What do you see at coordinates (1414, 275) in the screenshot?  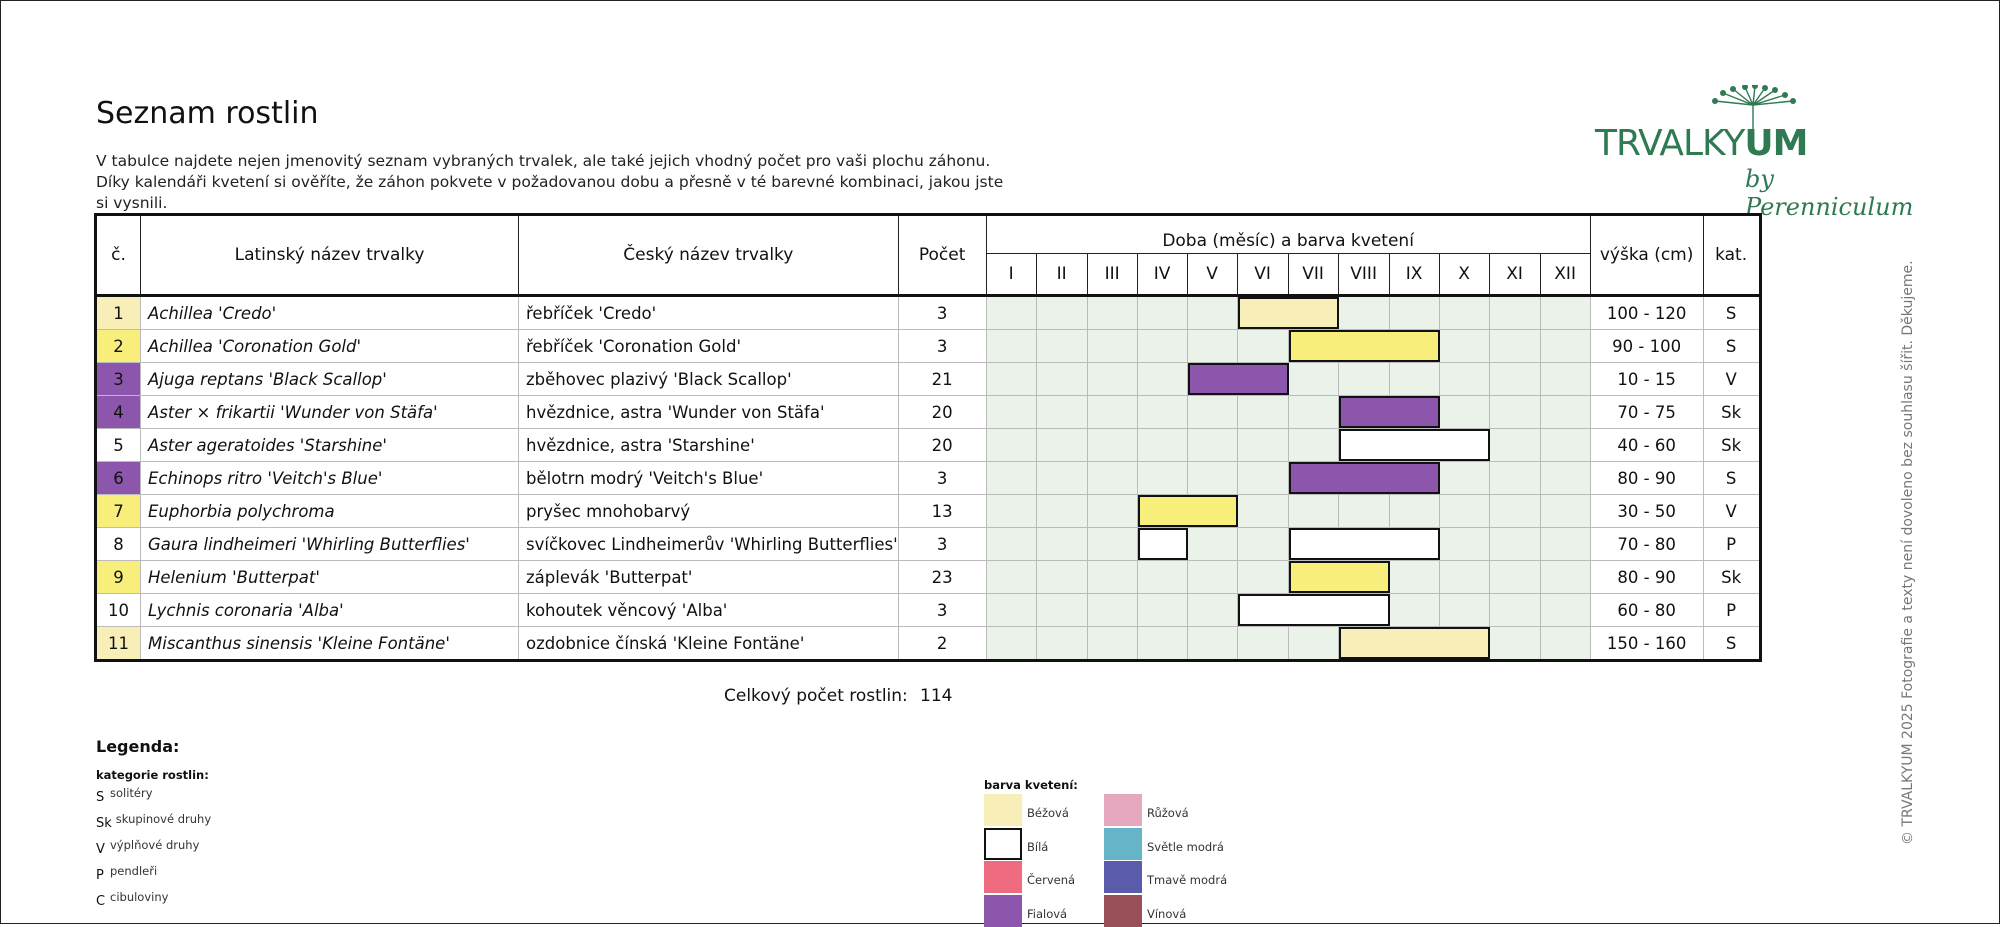 I see `month-header: IX` at bounding box center [1414, 275].